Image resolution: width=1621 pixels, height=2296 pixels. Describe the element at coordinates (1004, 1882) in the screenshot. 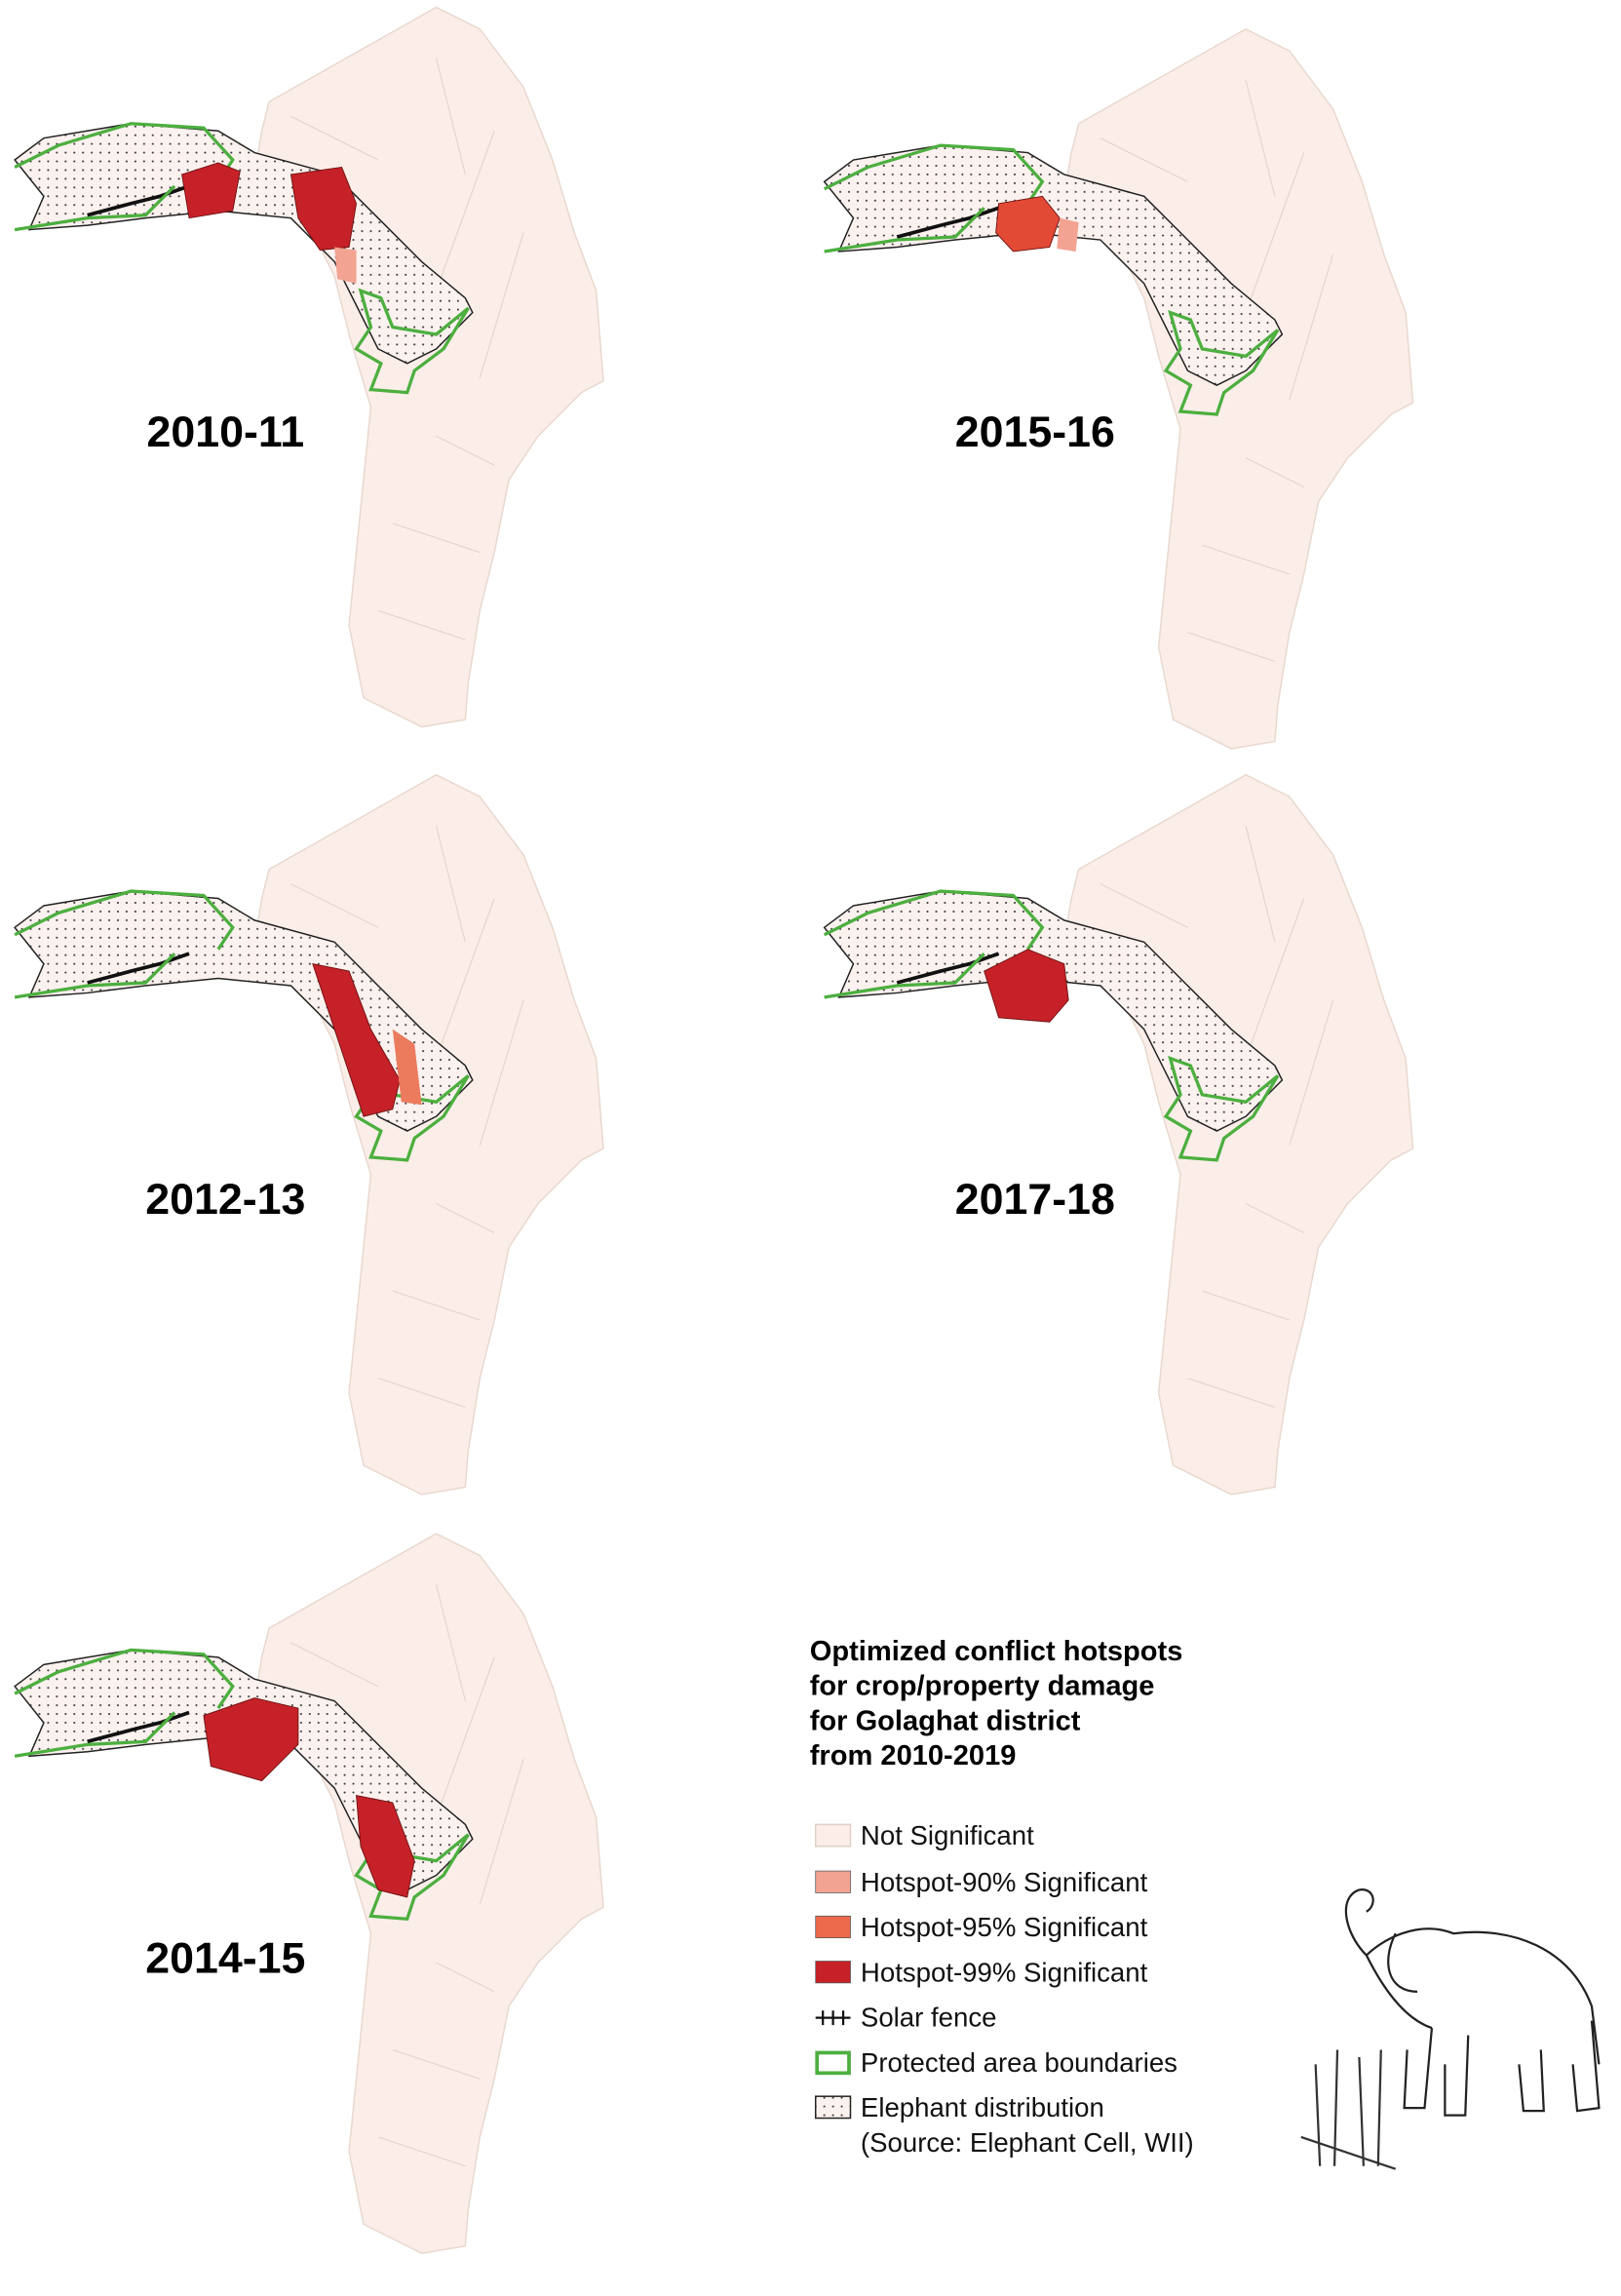

I see `legend-label: Hotspot-90% Significant` at that location.